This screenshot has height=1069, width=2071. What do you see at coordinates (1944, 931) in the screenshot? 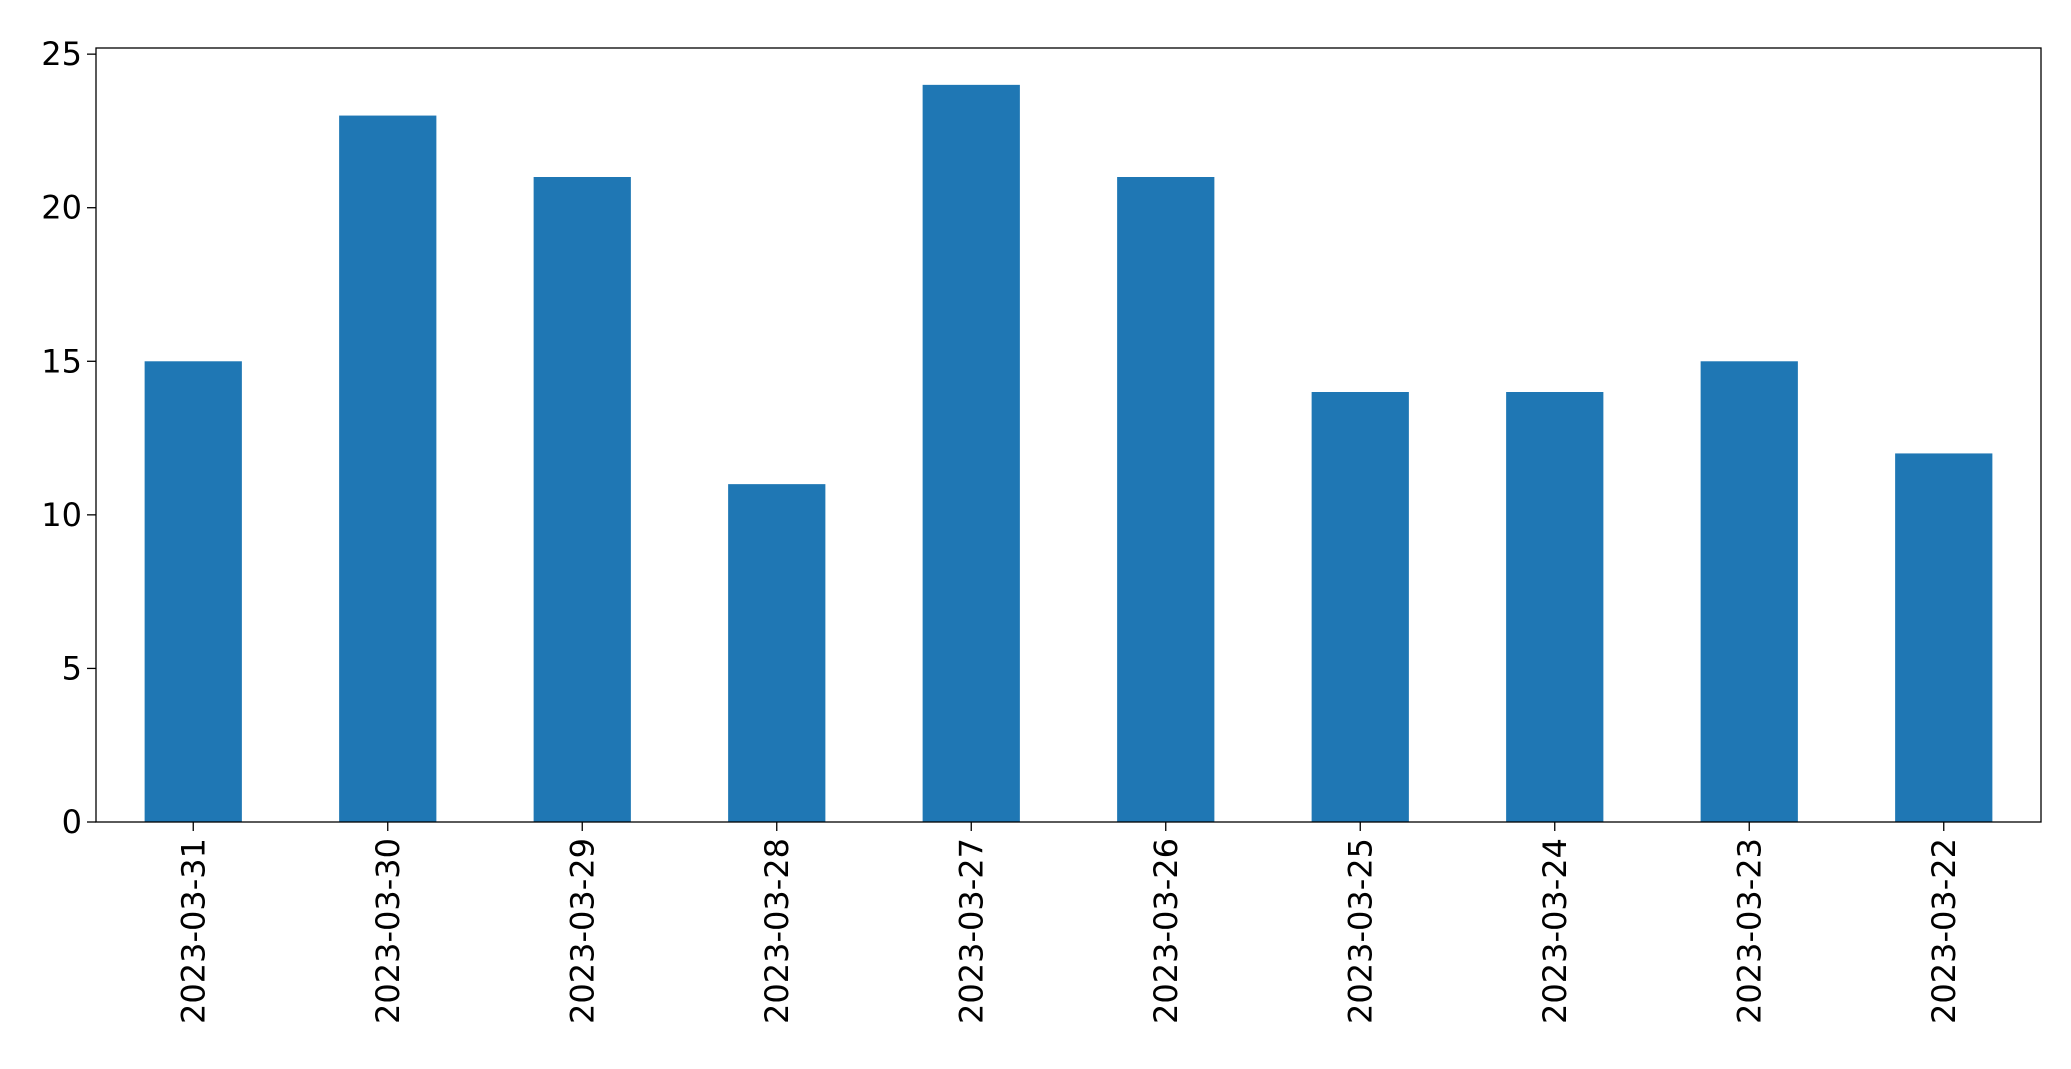
I see `x-tick-label: 2023-03-22` at bounding box center [1944, 931].